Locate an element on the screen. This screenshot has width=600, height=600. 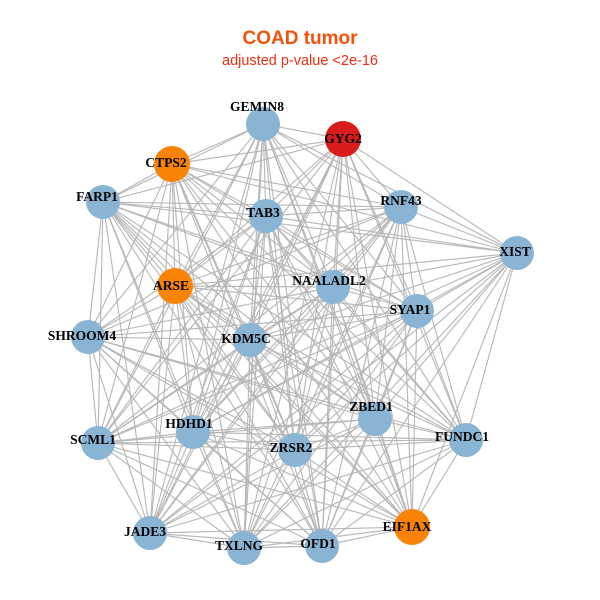
figure-title-block: COAD tumor adjusted p-value <2e-16 is located at coordinates (300, 49).